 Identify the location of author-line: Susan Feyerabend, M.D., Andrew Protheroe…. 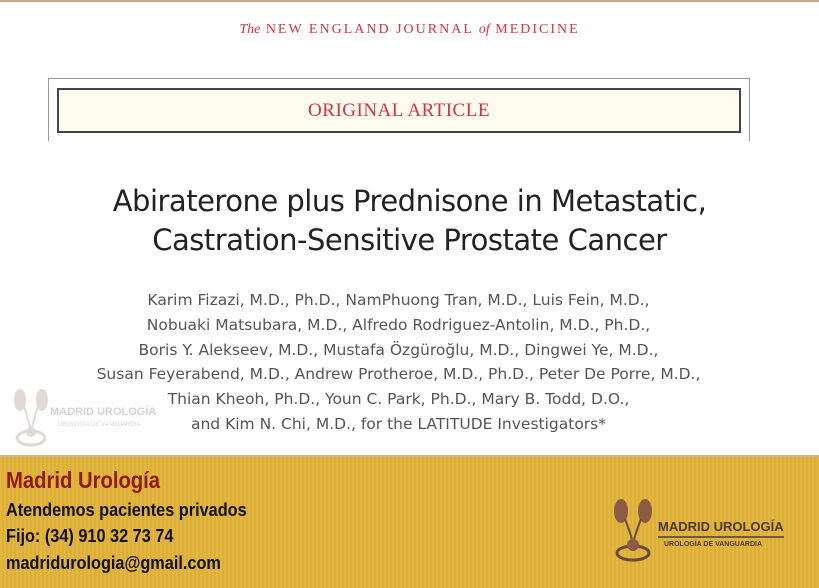
(398, 374).